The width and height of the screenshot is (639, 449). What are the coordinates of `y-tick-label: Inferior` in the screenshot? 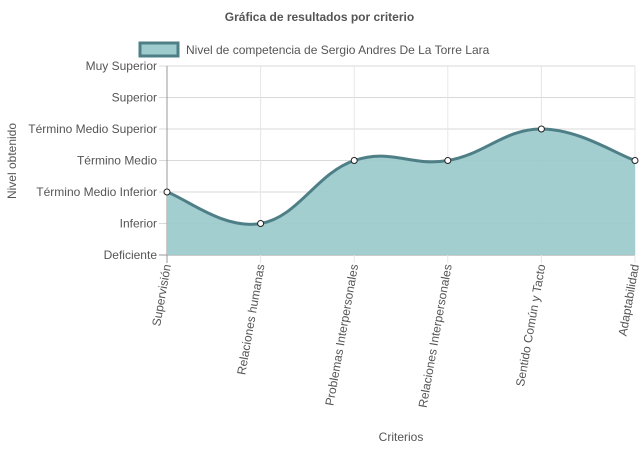 It's located at (138, 224).